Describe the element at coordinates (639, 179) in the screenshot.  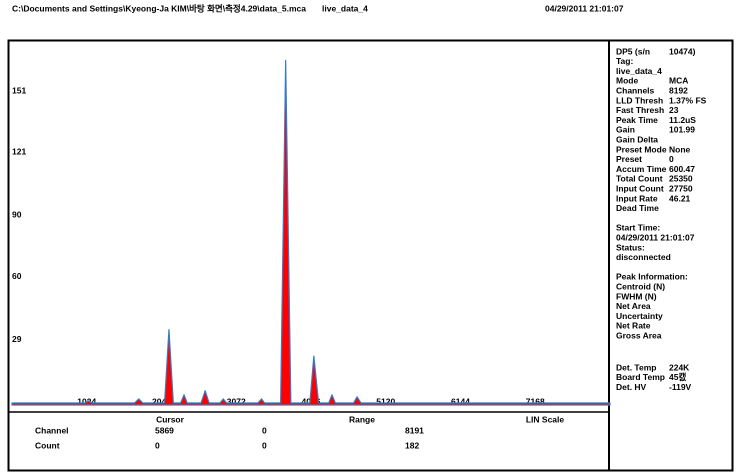
I see `info-label: Total Count` at that location.